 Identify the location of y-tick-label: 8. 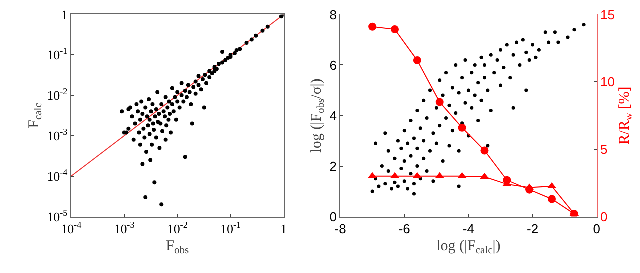
(333, 14).